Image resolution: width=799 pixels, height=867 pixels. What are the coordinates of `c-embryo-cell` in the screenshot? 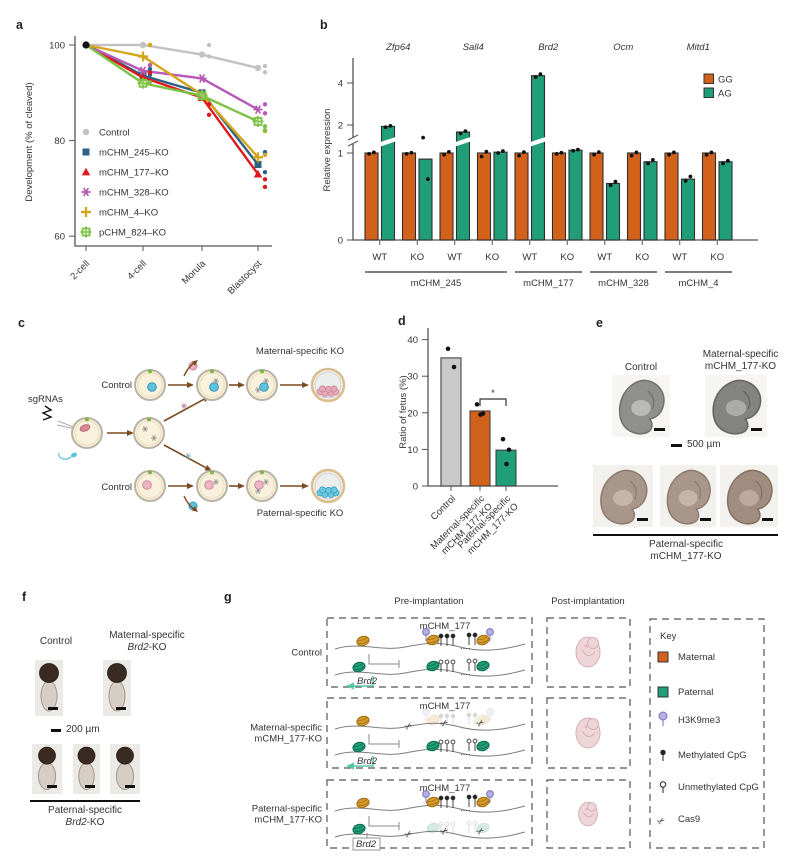 It's located at (87, 433).